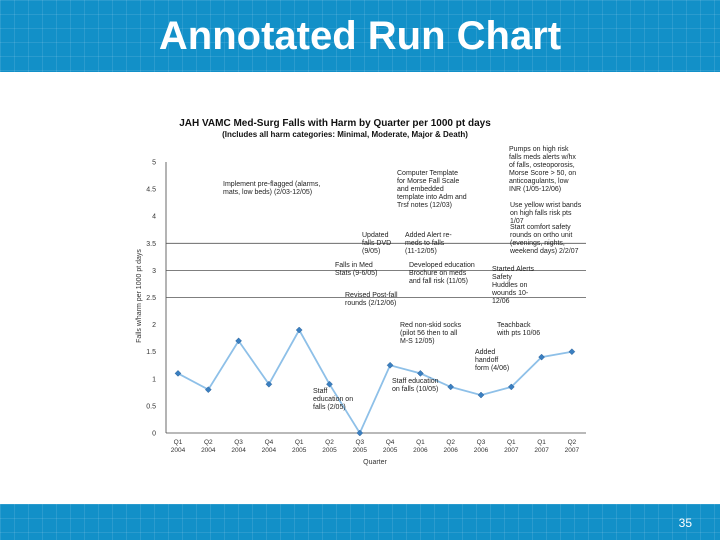 The height and width of the screenshot is (540, 720). Describe the element at coordinates (151, 244) in the screenshot. I see `y-tick-label: 3.5` at that location.